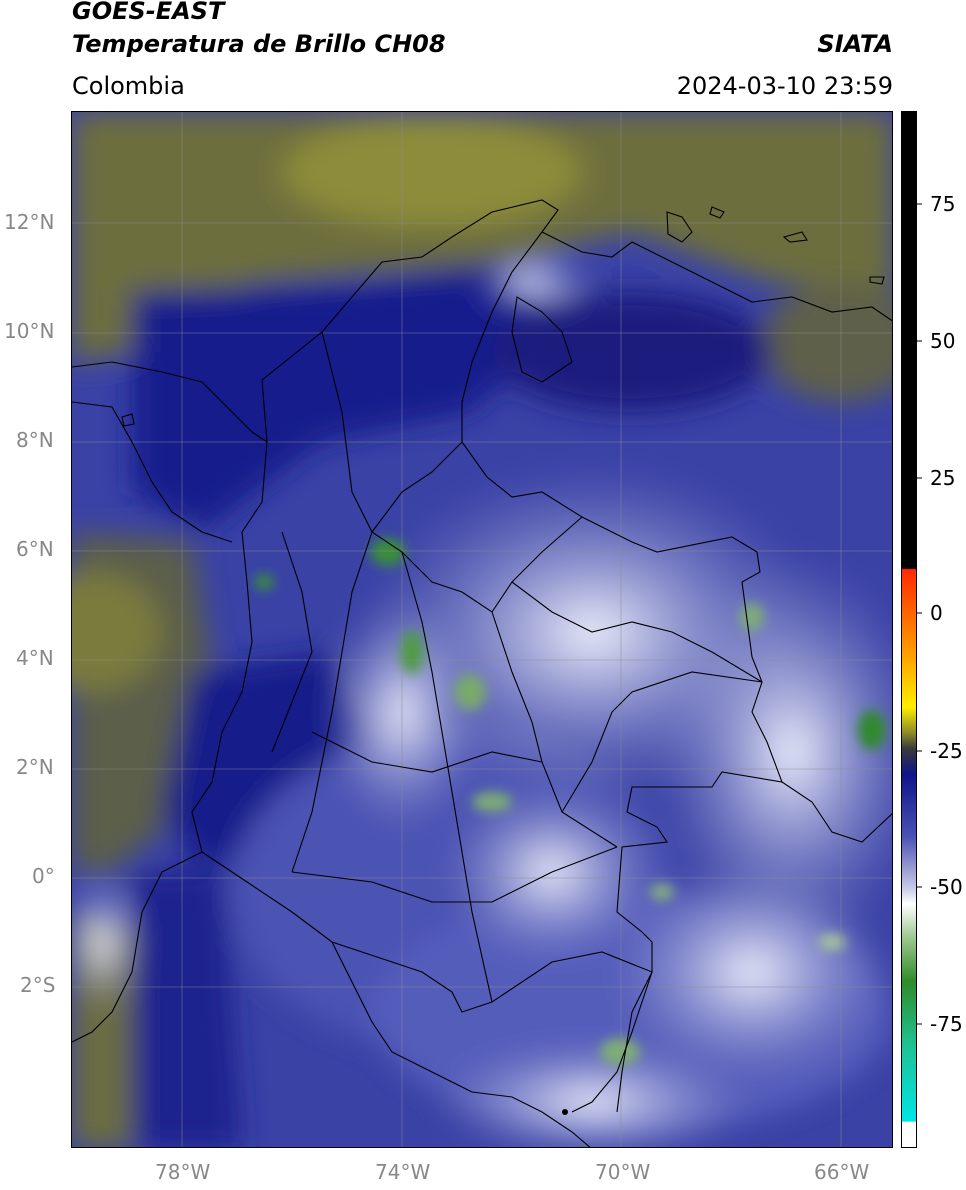 The width and height of the screenshot is (966, 1190). Describe the element at coordinates (128, 86) in the screenshot. I see `region-label: Colombia` at that location.